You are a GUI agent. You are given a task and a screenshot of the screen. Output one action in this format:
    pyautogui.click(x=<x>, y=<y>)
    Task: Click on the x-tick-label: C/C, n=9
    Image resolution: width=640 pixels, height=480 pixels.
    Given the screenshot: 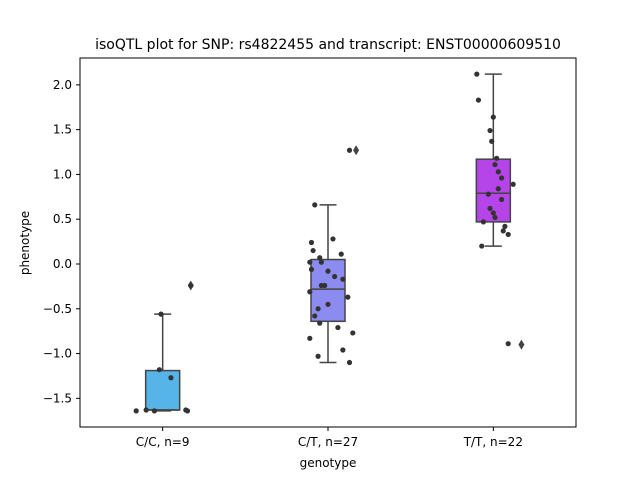 What is the action you would take?
    pyautogui.click(x=163, y=442)
    